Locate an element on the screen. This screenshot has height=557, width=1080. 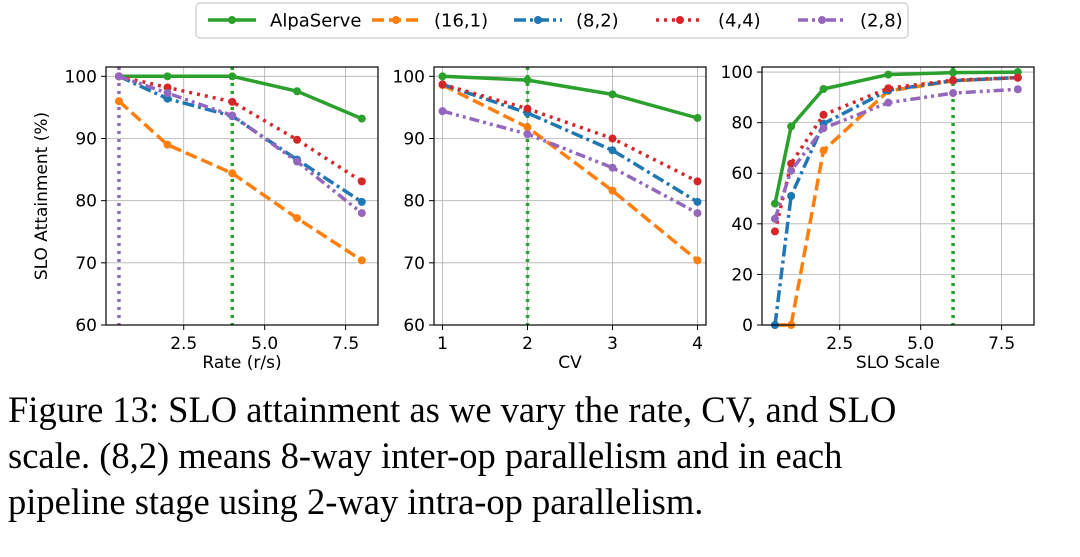
y-tick-label-1: 0 is located at coordinates (747, 326).